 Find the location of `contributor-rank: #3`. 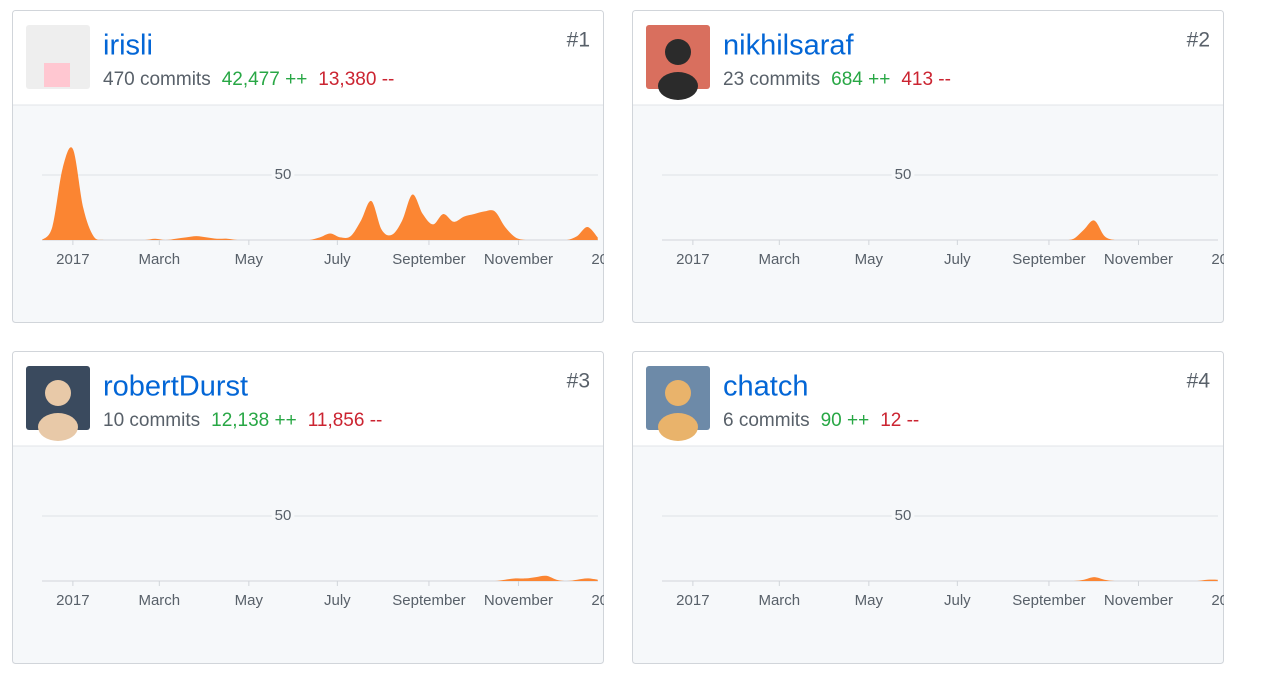

contributor-rank: #3 is located at coordinates (578, 381).